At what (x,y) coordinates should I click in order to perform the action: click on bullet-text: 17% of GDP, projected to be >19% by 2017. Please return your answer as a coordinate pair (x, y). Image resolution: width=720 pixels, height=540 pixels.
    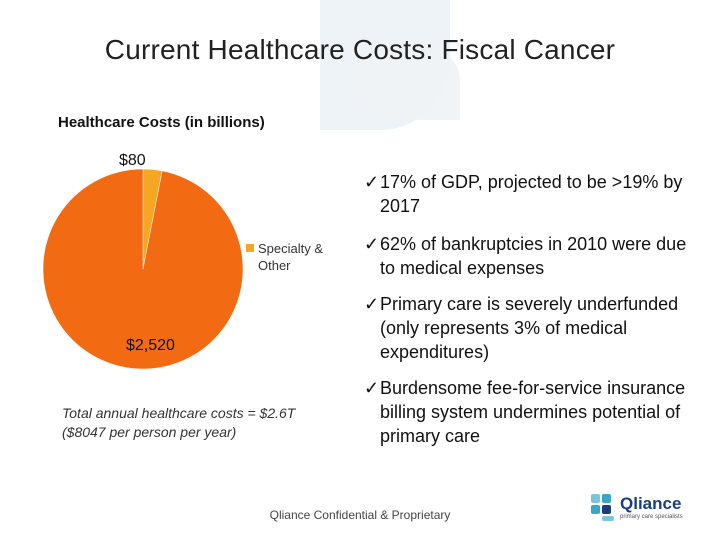
    Looking at the image, I should click on (531, 194).